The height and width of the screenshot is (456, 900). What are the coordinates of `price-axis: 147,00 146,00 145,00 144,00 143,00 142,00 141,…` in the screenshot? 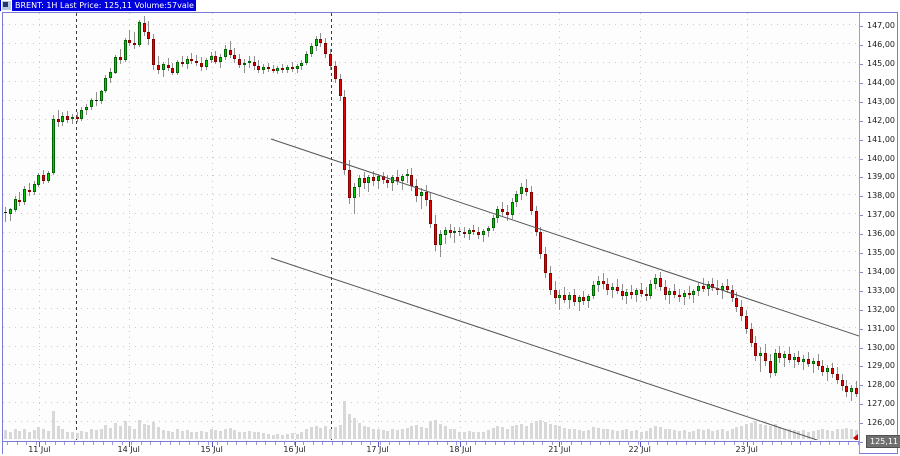 It's located at (879, 233).